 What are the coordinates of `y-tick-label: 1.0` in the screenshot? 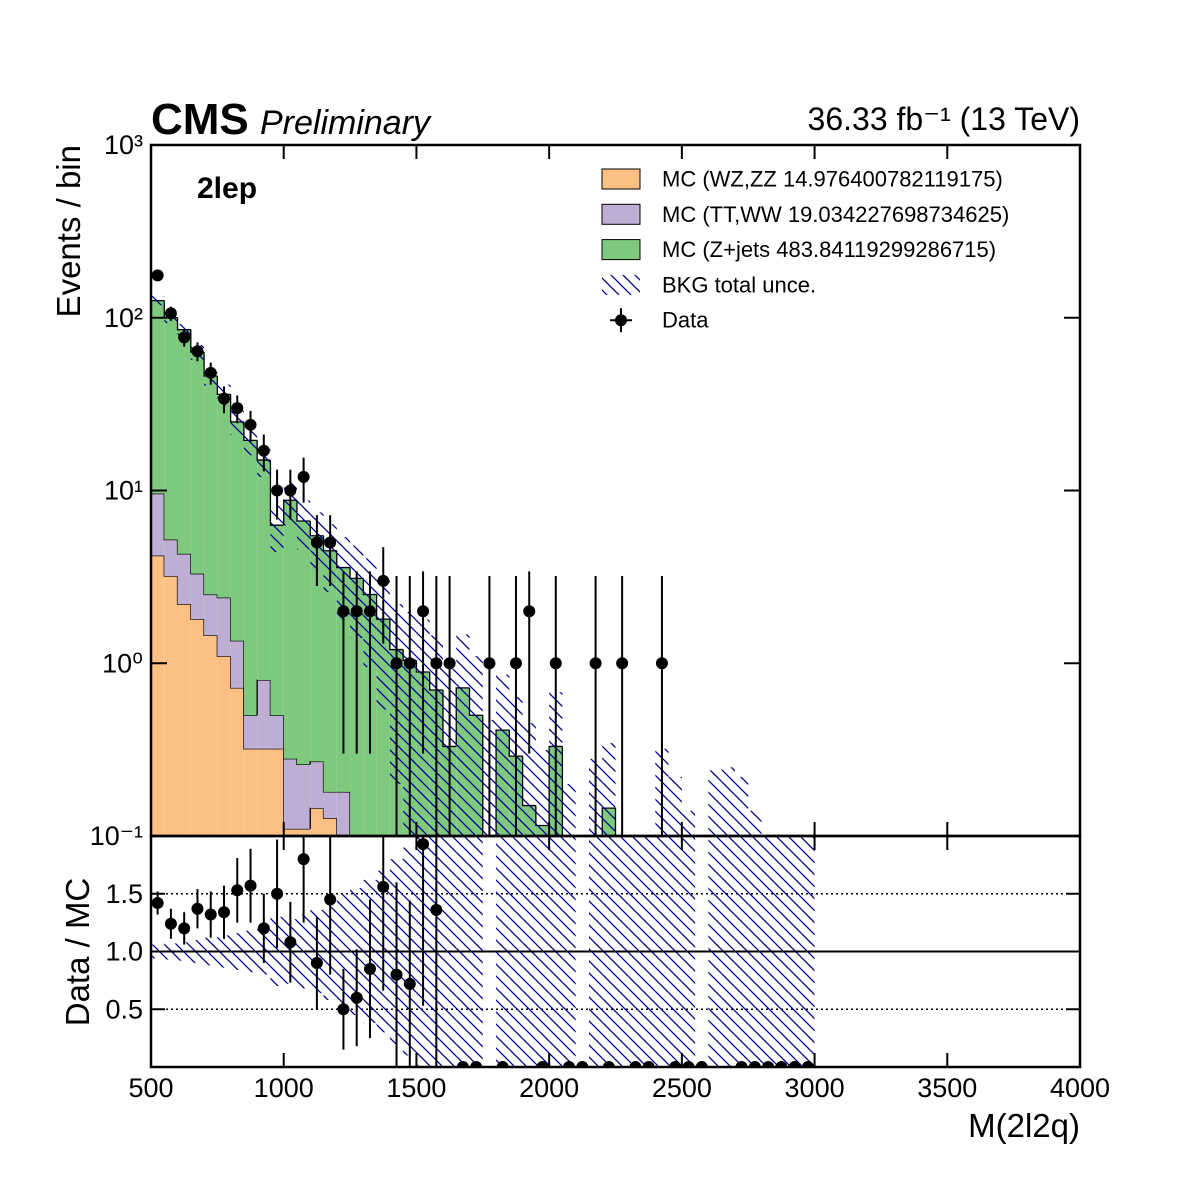 It's located at (124, 952).